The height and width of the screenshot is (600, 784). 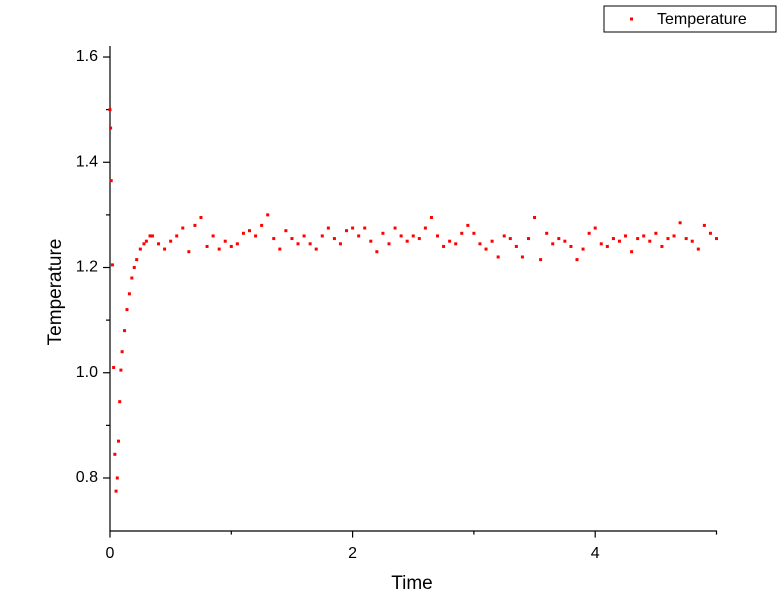 I want to click on y-tick-label: 1.2, so click(x=87, y=267).